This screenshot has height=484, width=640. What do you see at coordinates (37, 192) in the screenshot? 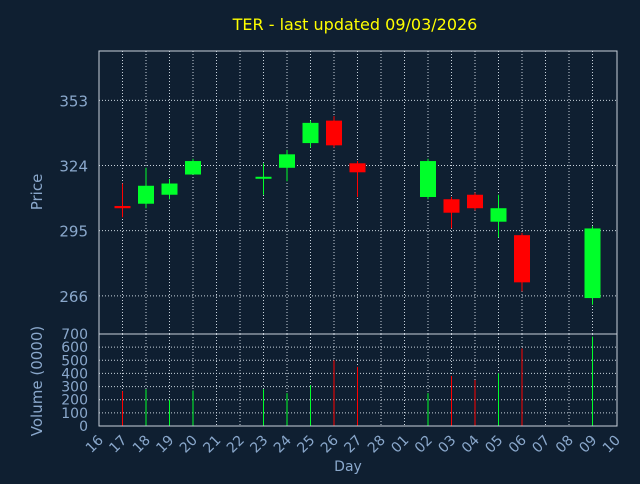
I see `price-axis-label: Price` at bounding box center [37, 192].